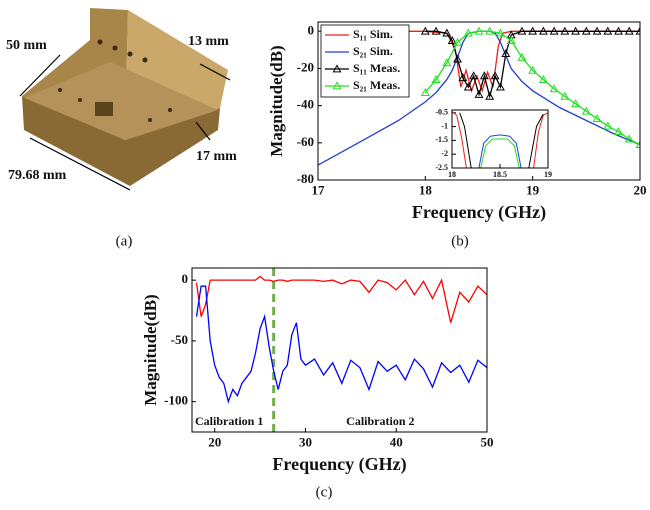 This screenshot has height=510, width=650. What do you see at coordinates (441, 139) in the screenshot?
I see `y-tick-label: -1.5` at bounding box center [441, 139].